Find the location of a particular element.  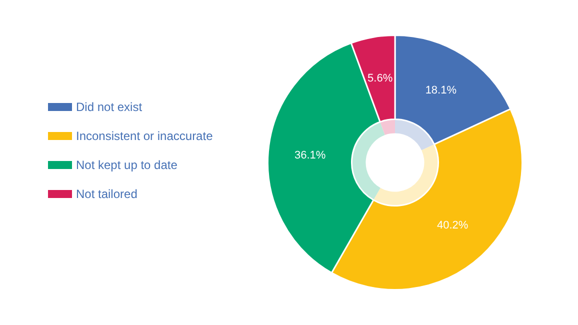

legend-label: Inconsistent or inaccurate is located at coordinates (144, 136).